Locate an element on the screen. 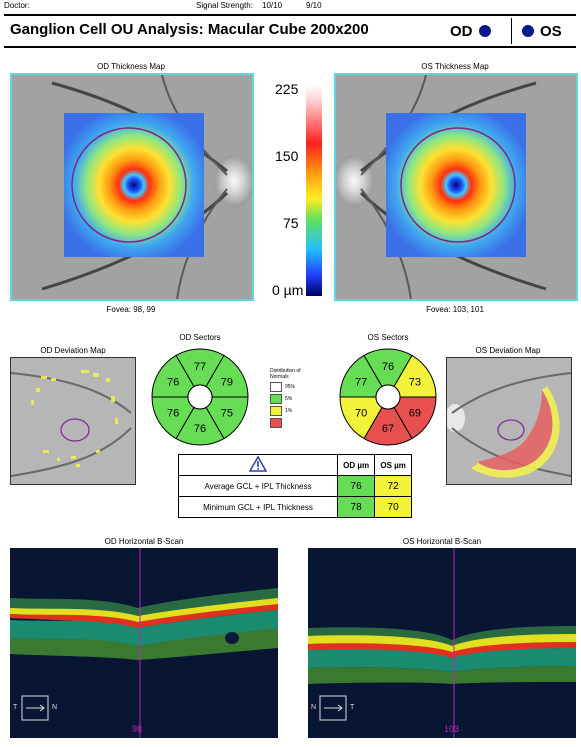 The image size is (581, 747). od-sectors-title: OD Sectors is located at coordinates (200, 337).